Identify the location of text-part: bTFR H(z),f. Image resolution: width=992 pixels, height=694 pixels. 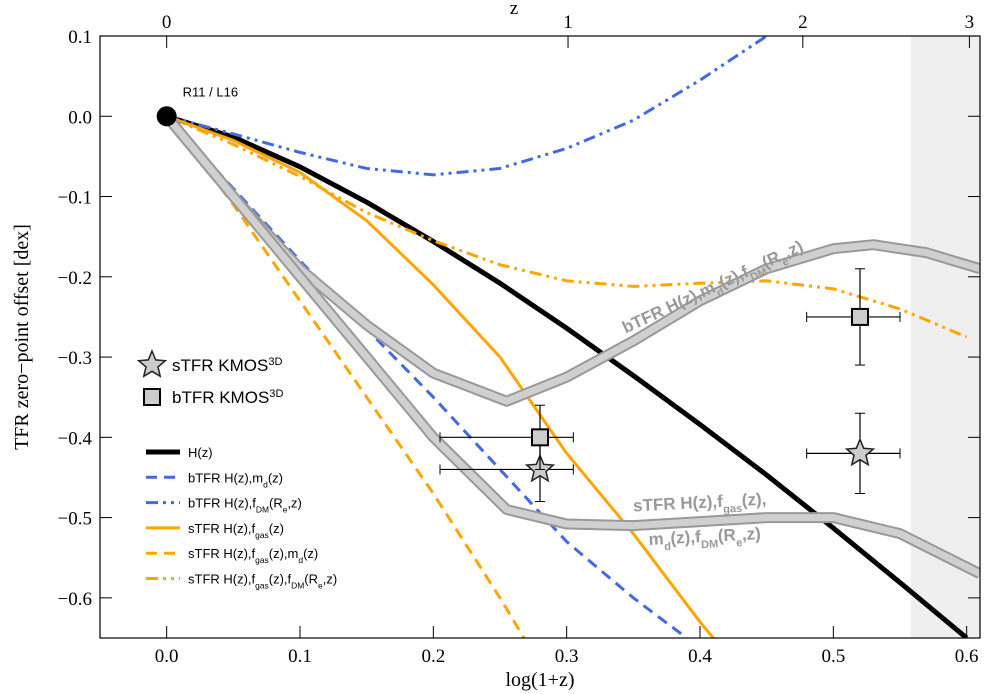
(222, 503).